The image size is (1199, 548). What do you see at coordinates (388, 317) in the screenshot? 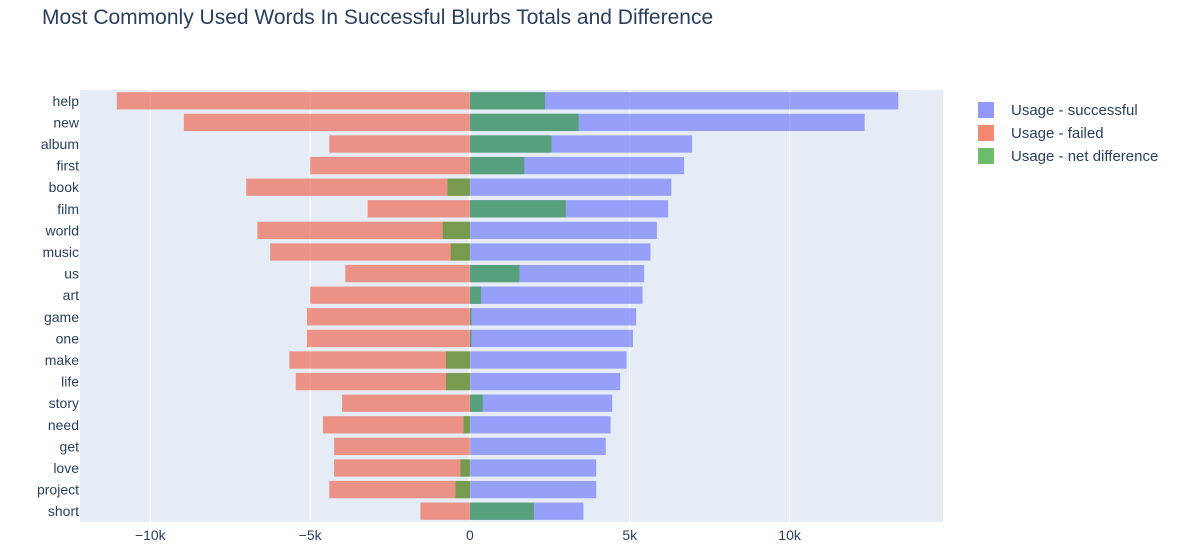
I see `bar-series-1-game` at bounding box center [388, 317].